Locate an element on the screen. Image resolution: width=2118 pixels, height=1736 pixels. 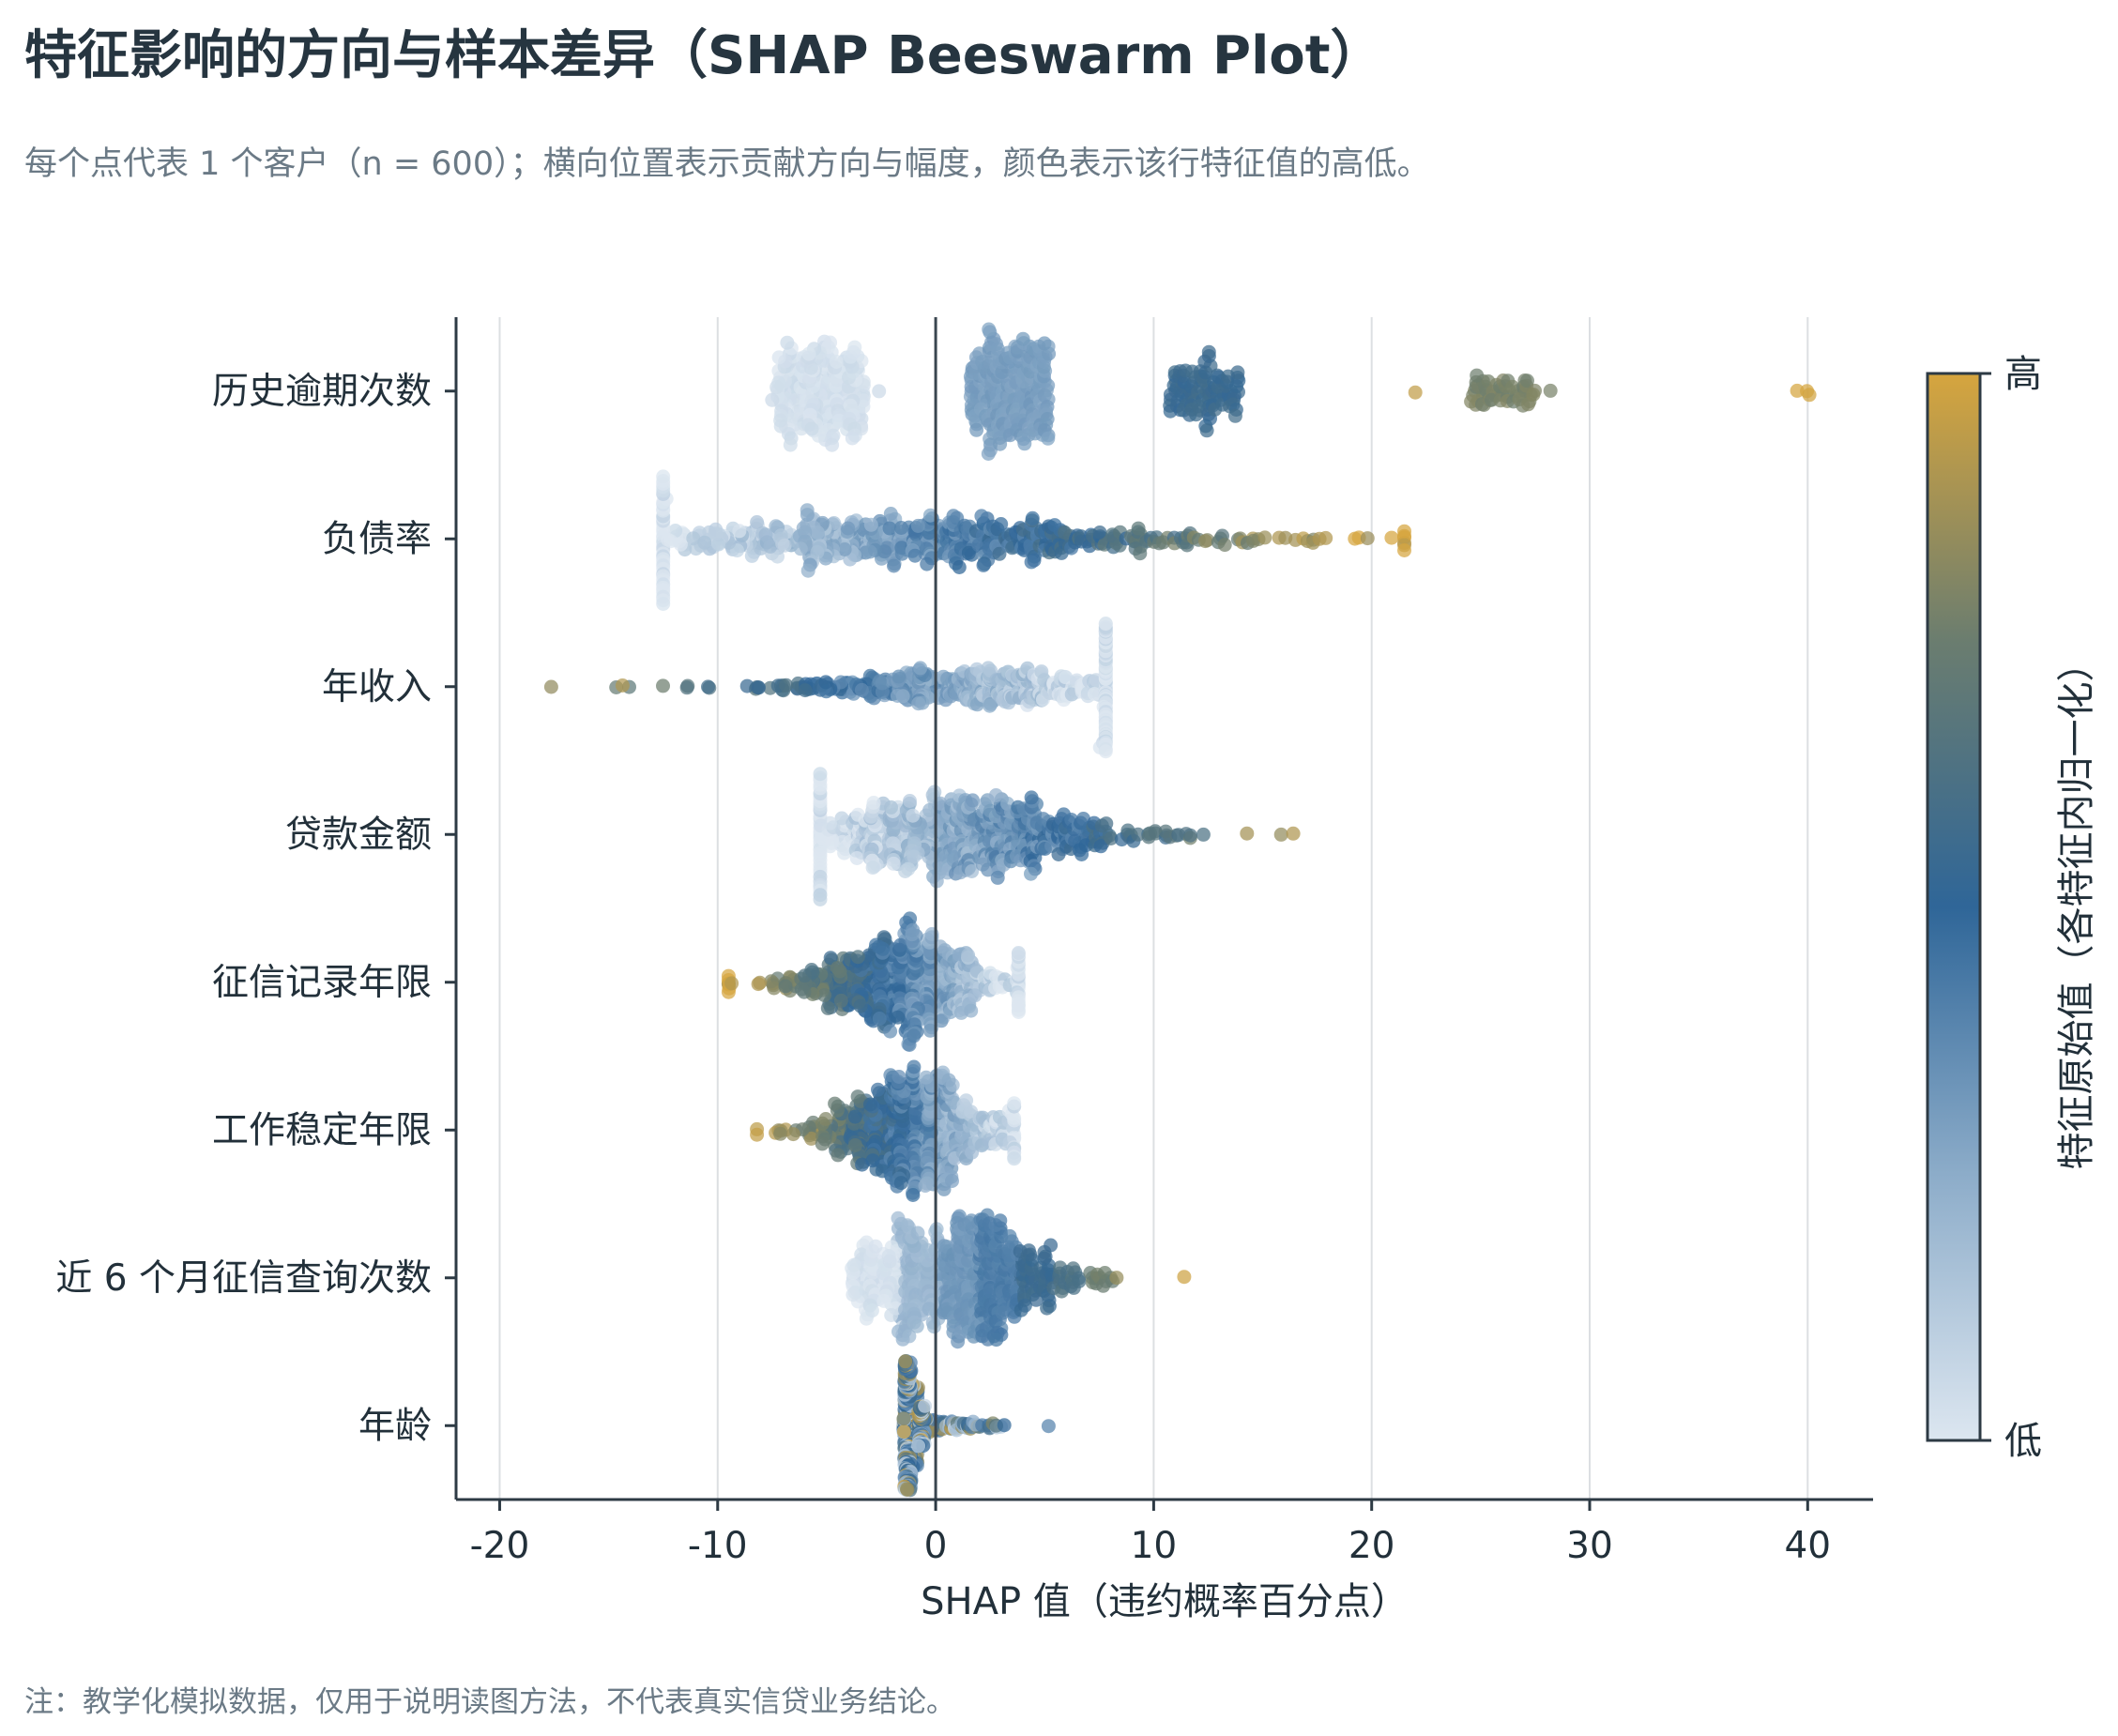
colorbar-title: 特征原始值（各特征内归一化） is located at coordinates (2076, 907).